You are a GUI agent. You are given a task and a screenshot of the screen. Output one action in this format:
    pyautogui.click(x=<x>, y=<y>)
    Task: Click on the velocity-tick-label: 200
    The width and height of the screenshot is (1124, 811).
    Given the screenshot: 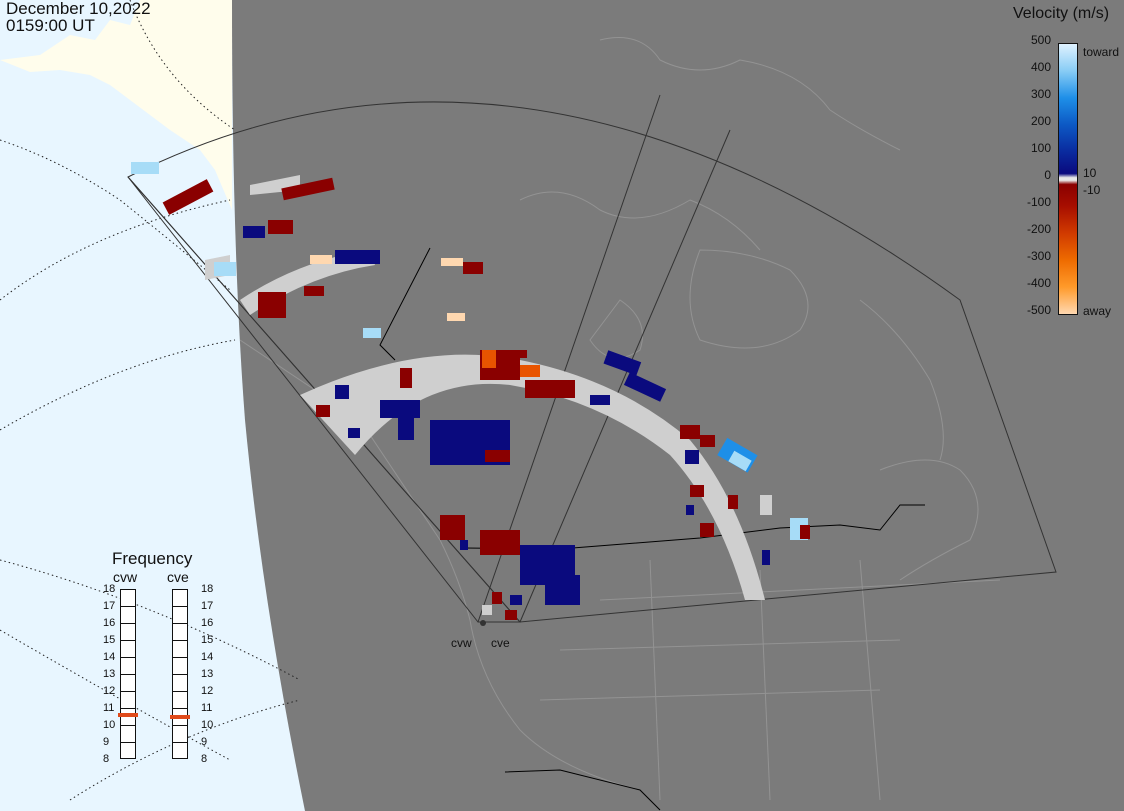 What is the action you would take?
    pyautogui.click(x=1040, y=121)
    